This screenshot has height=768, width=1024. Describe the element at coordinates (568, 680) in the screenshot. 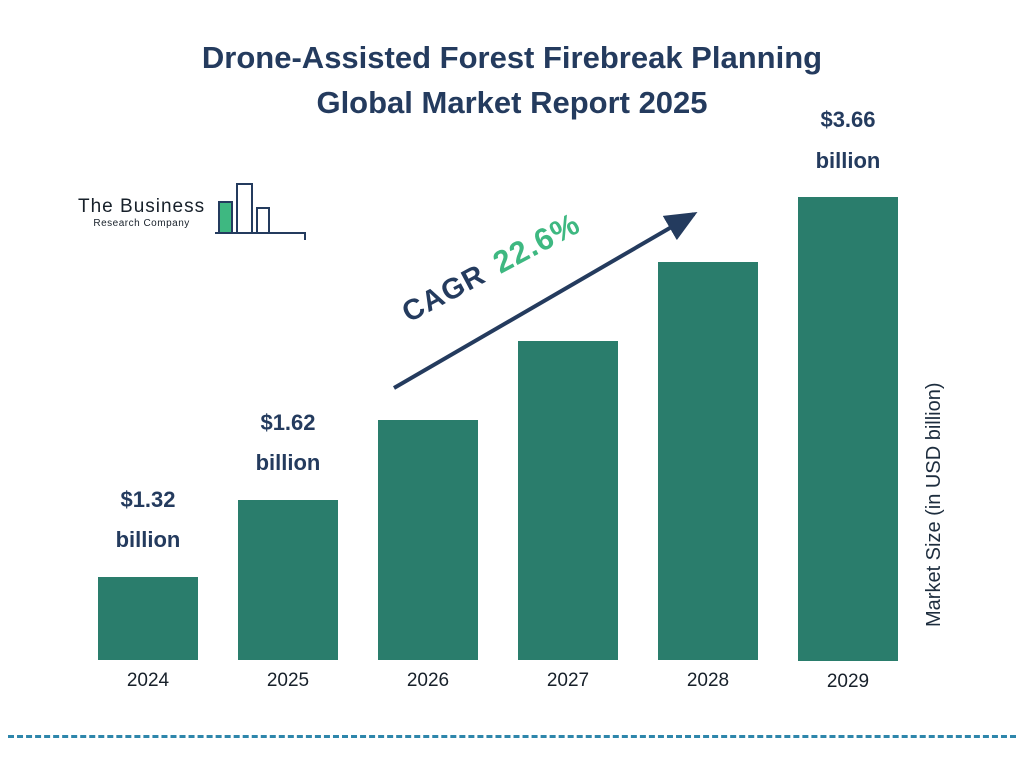

I see `x-tick-label: 2027` at that location.